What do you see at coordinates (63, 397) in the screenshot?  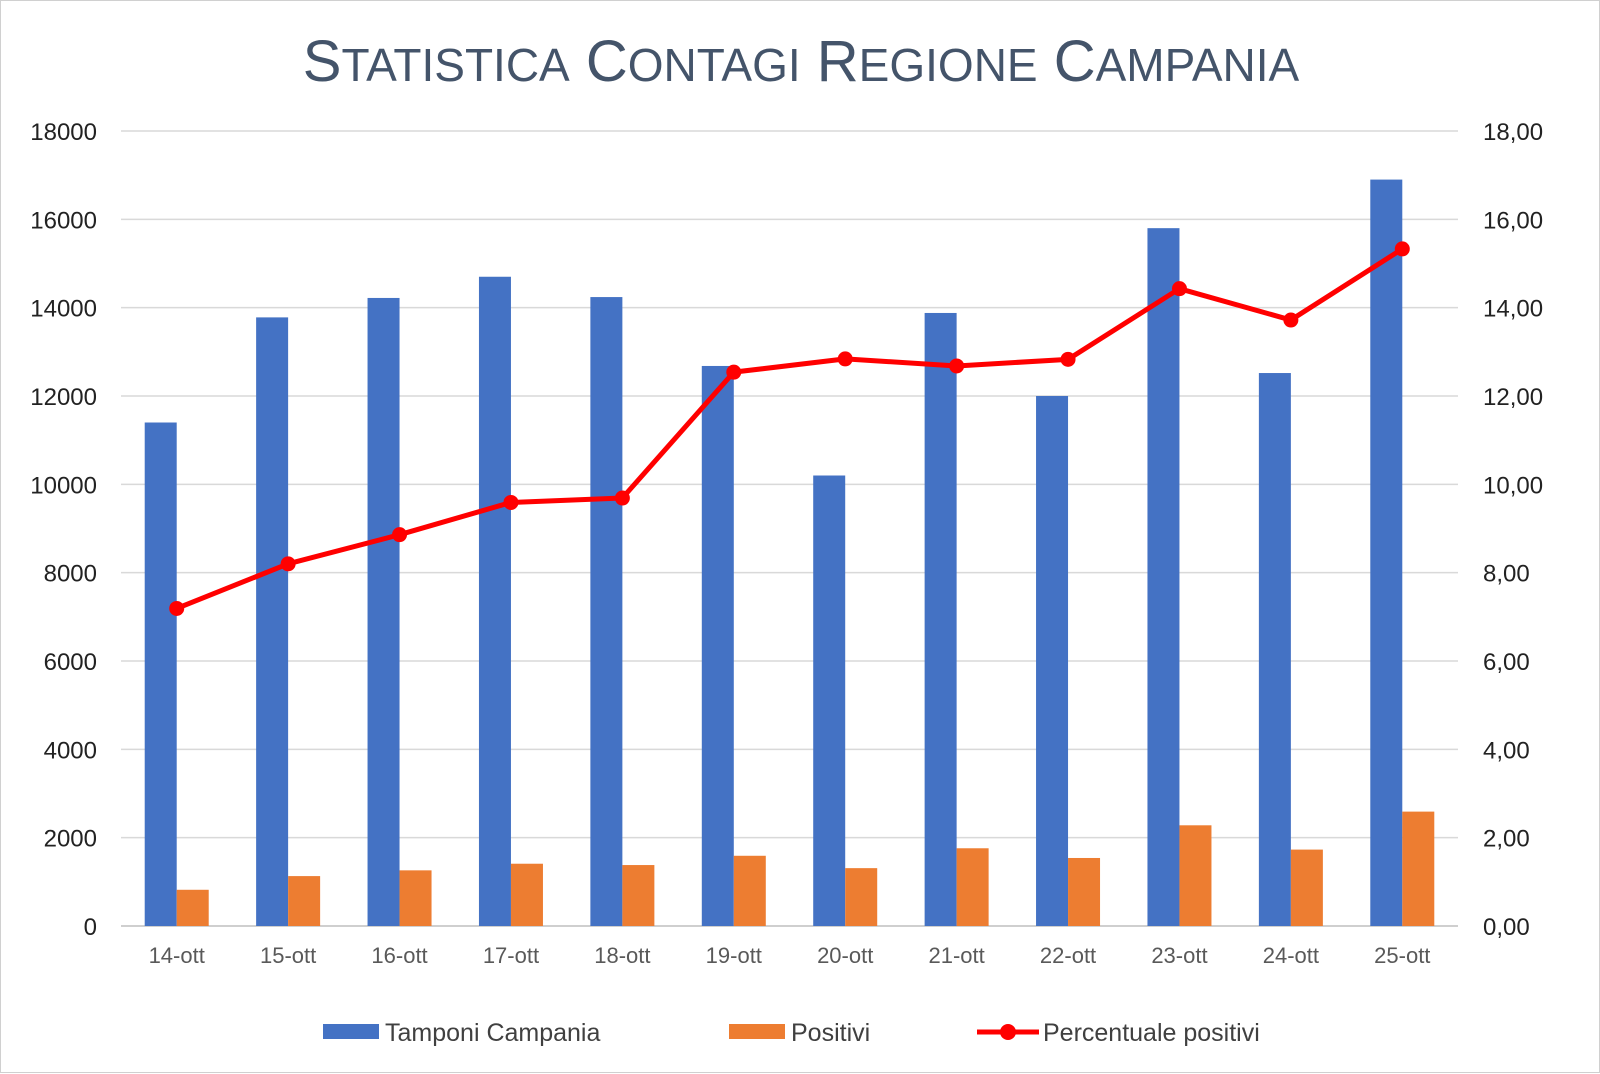 I see `left-axis-tick-label: 12000` at bounding box center [63, 397].